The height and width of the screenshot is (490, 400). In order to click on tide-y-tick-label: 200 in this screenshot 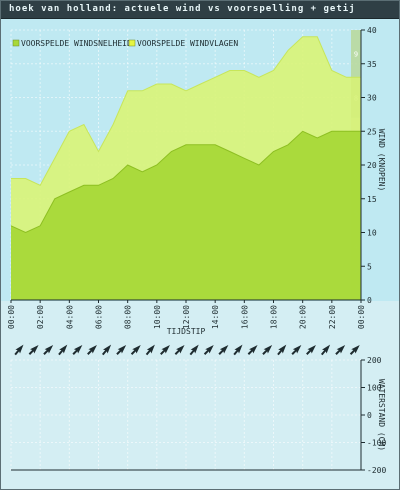, I will do `click(374, 360)`.